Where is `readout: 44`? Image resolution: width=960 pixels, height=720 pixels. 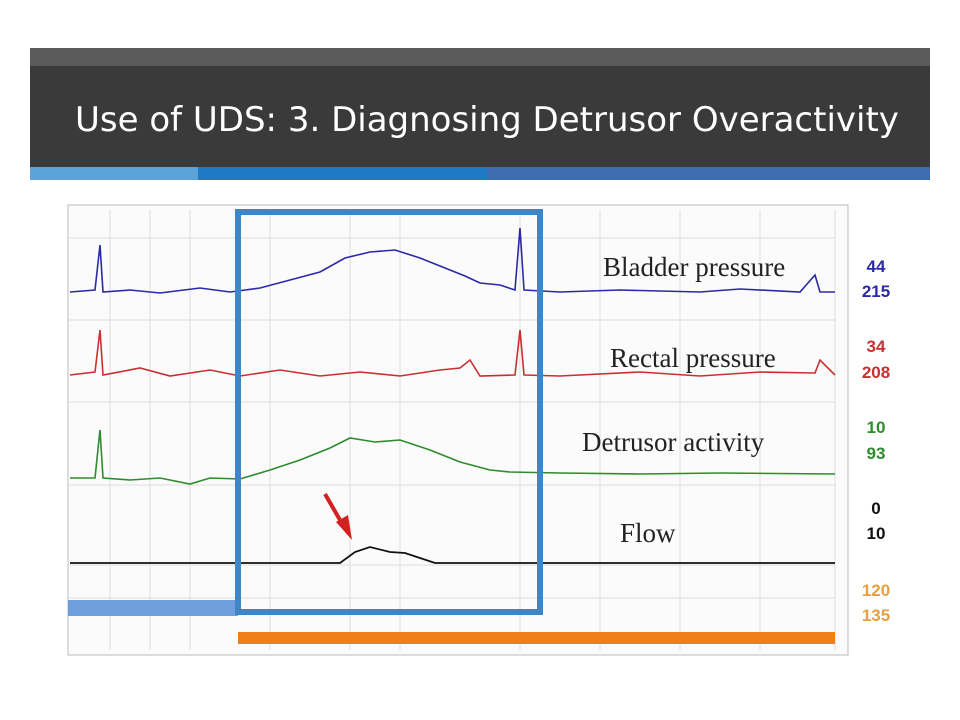
readout: 44 is located at coordinates (876, 266).